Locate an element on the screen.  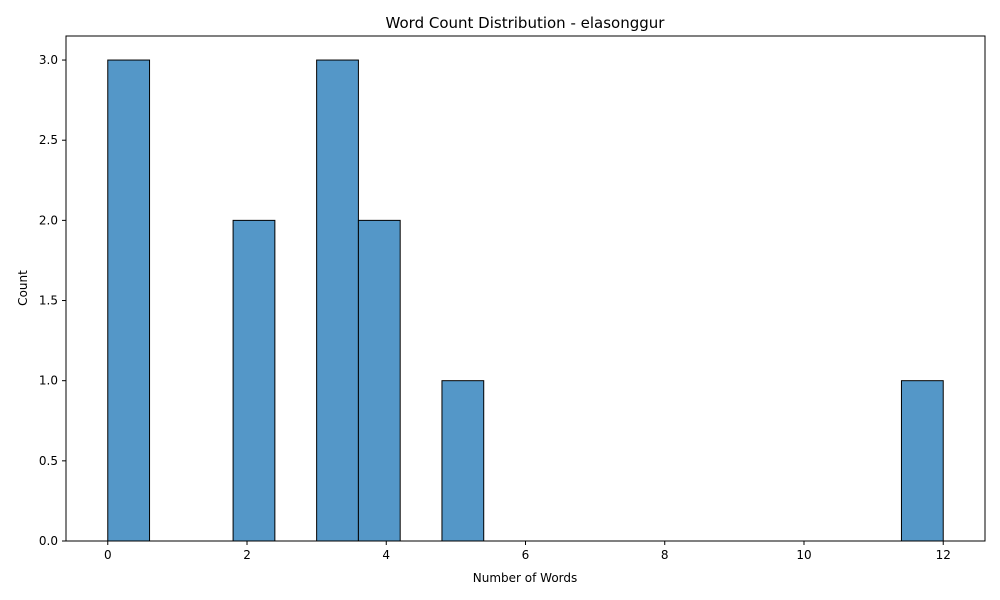
y-tick-label-0: 0.0 is located at coordinates (48, 541).